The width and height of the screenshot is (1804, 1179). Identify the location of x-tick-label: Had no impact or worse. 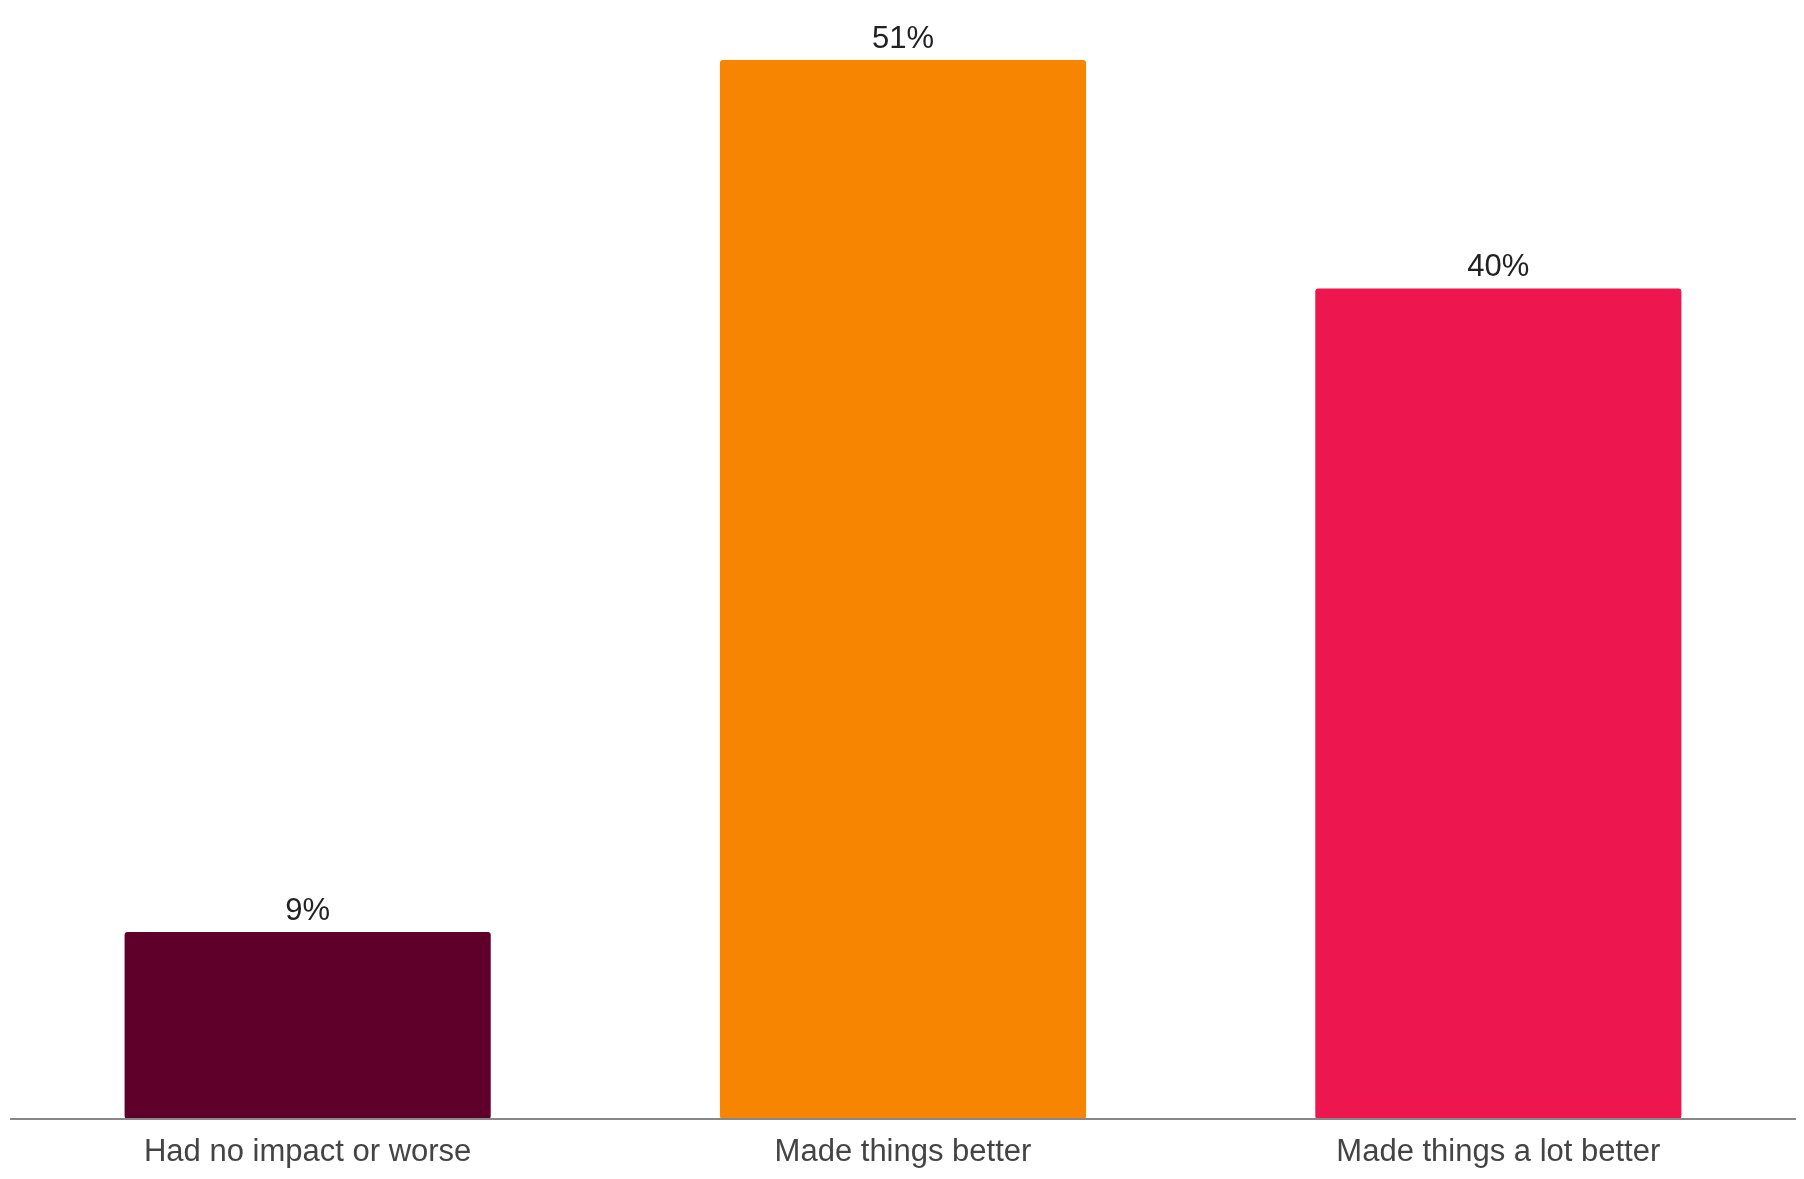
(307, 1150).